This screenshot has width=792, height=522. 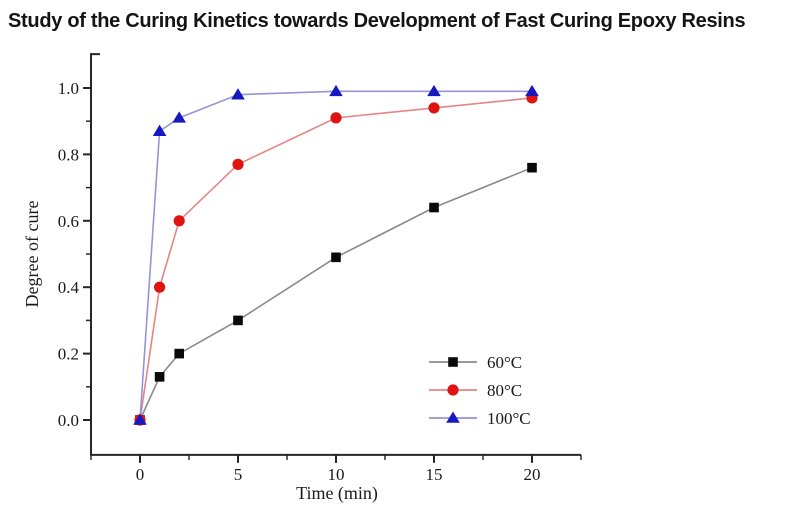 I want to click on y-tick-label: 0.6, so click(x=68, y=221).